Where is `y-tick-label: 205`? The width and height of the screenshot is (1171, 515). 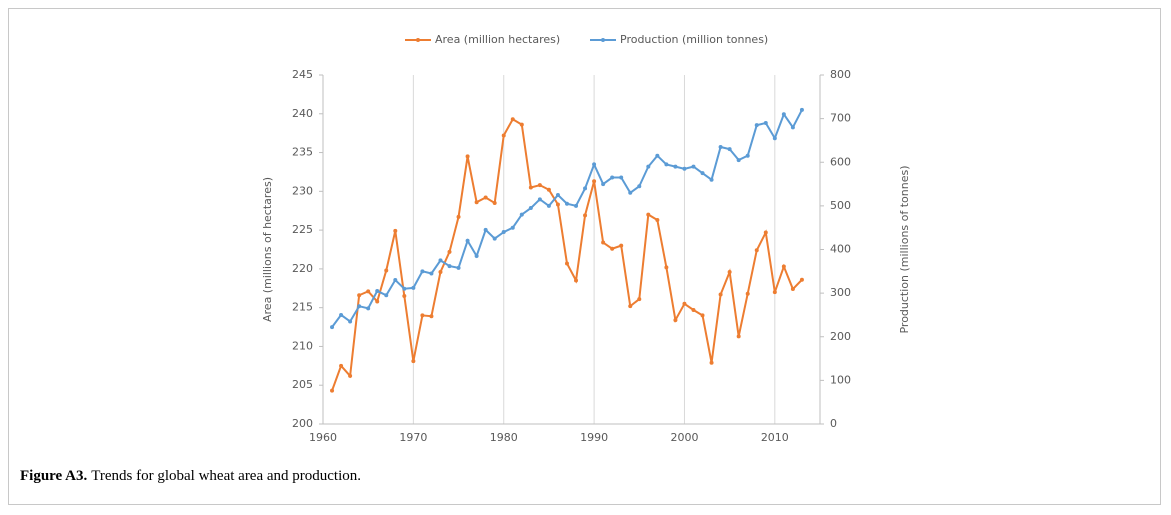
y-tick-label: 205 is located at coordinates (302, 384).